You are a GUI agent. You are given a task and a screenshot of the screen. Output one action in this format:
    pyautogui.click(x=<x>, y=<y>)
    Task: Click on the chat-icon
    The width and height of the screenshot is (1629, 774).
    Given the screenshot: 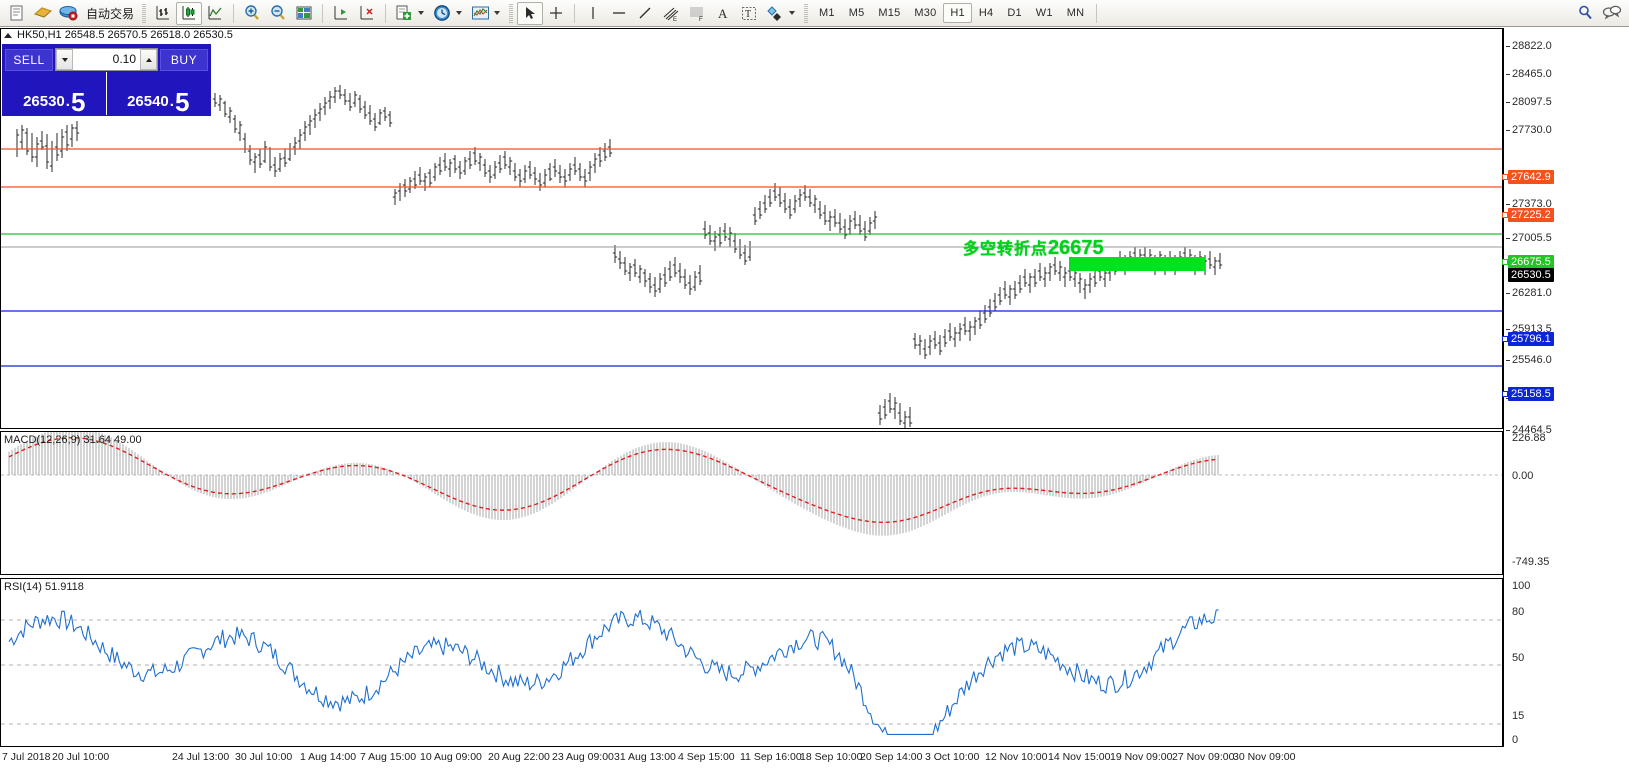 What is the action you would take?
    pyautogui.click(x=1612, y=13)
    